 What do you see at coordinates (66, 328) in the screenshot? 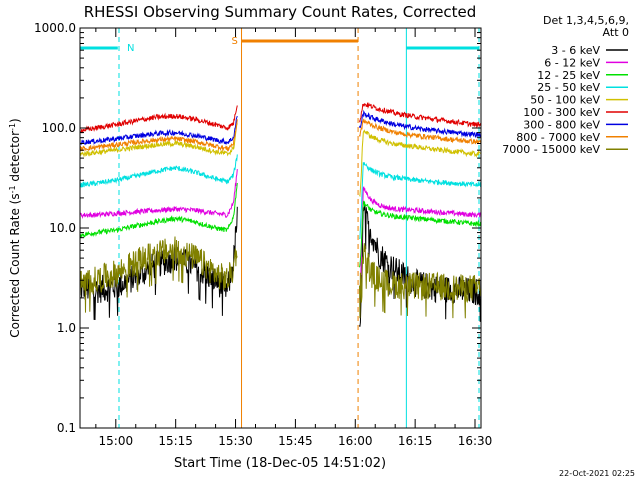
I see `y-tick-label: 1.0` at bounding box center [66, 328].